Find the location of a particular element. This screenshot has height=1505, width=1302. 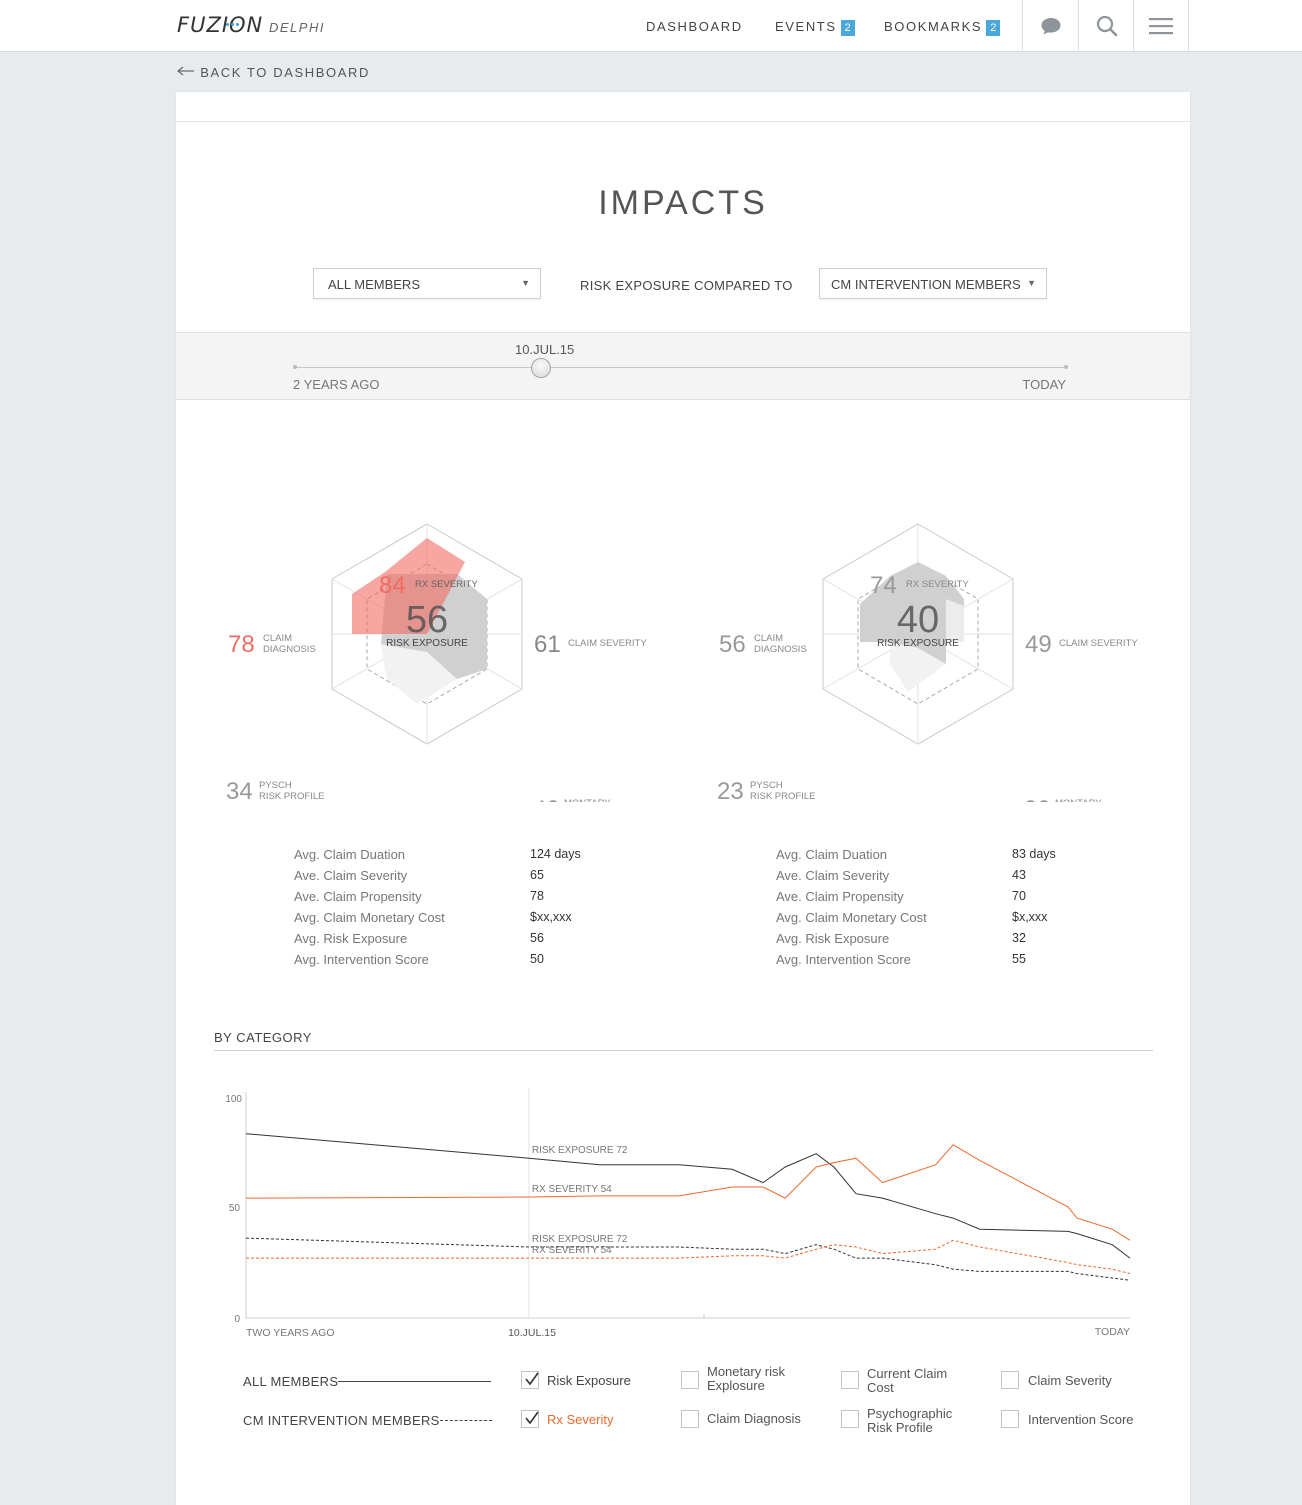

back-link-label: BACK TO DASHBOARD is located at coordinates (285, 72).